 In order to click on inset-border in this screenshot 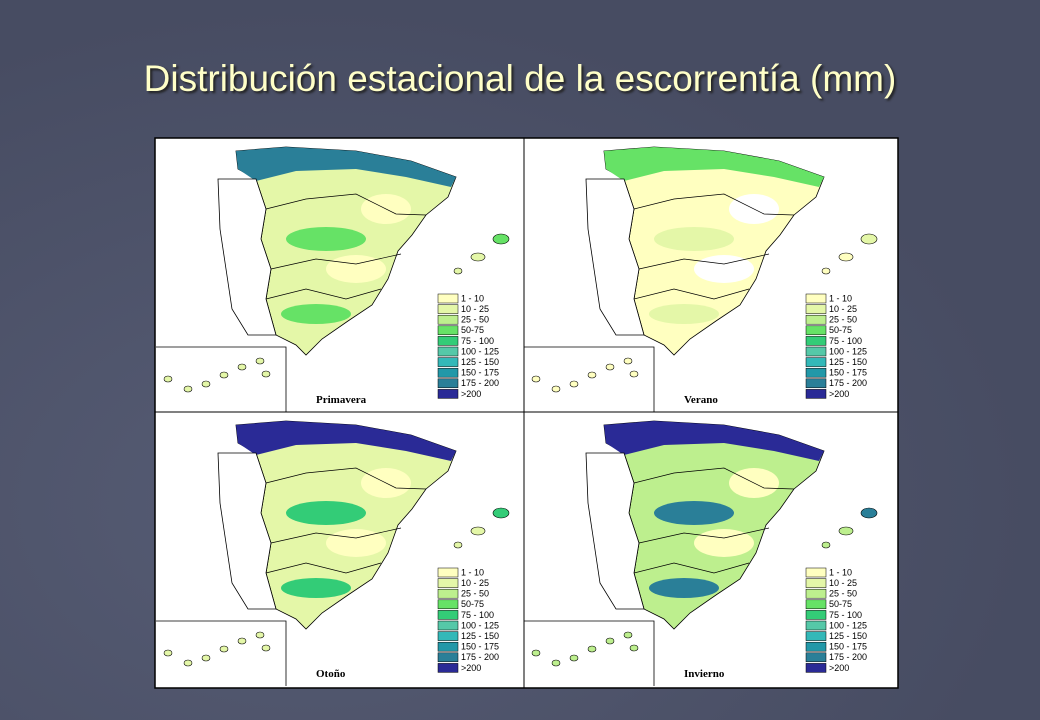, I will do `click(221, 379)`.